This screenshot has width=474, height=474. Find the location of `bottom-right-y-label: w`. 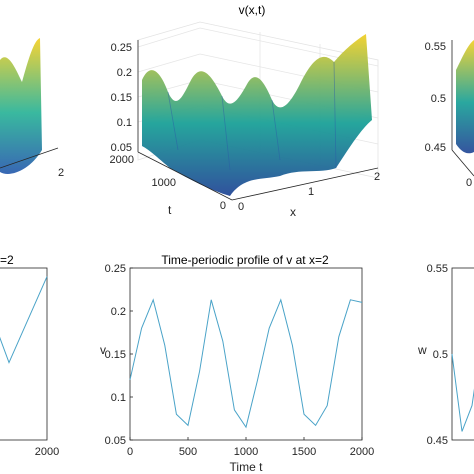

bottom-right-y-label: w is located at coordinates (422, 350).